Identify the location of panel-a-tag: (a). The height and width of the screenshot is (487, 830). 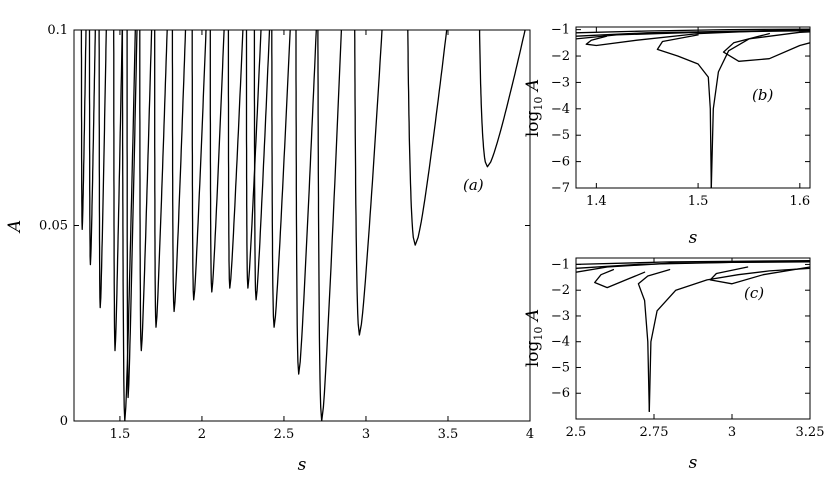
(473, 185).